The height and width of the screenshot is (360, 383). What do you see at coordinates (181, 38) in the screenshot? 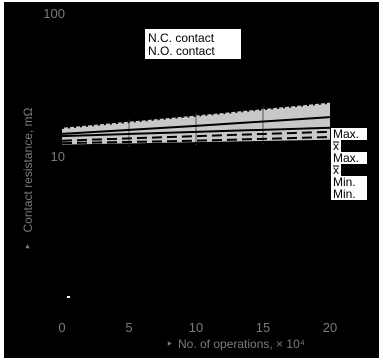
I see `legend-item-nc-contact: N.C. contact` at bounding box center [181, 38].